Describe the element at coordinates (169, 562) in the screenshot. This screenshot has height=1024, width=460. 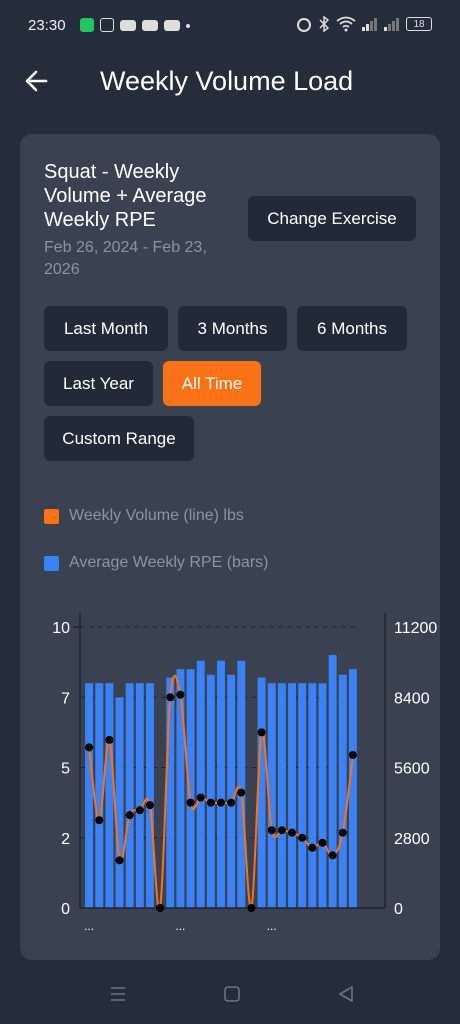
I see `legend-rpe-label: Average Weekly RPE (bars)` at that location.